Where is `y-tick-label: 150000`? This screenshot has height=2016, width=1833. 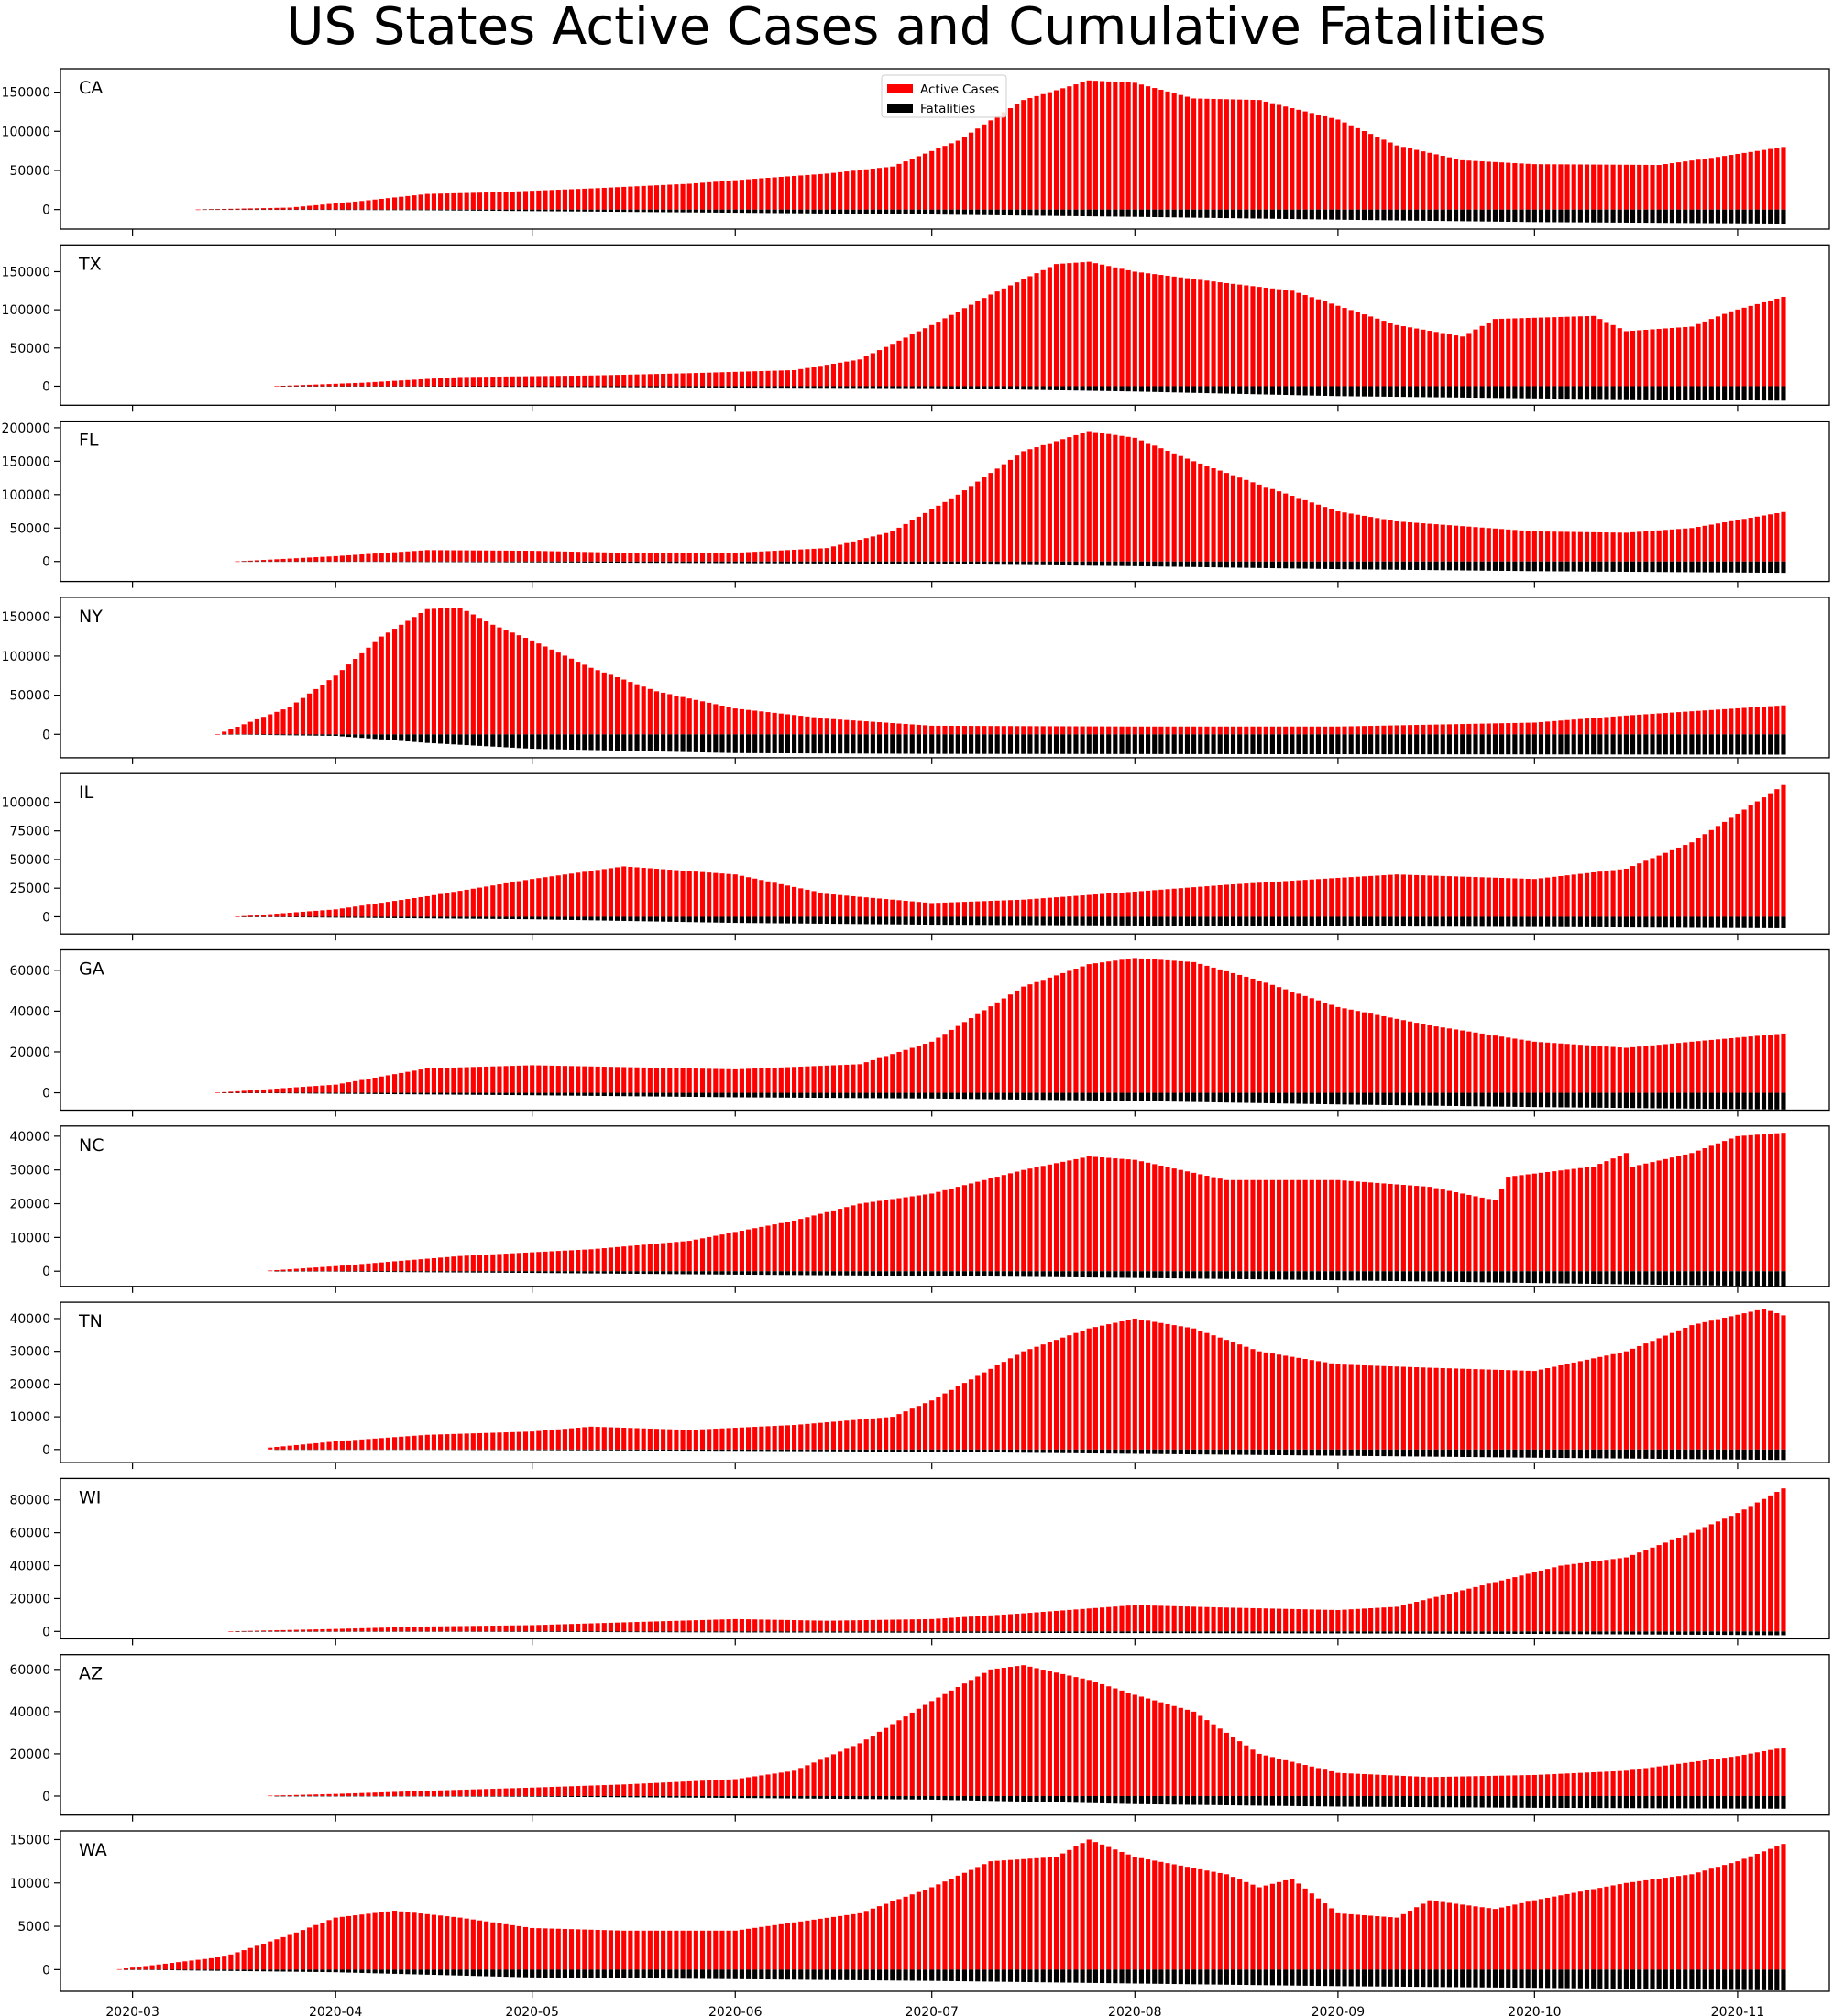 y-tick-label: 150000 is located at coordinates (26, 462).